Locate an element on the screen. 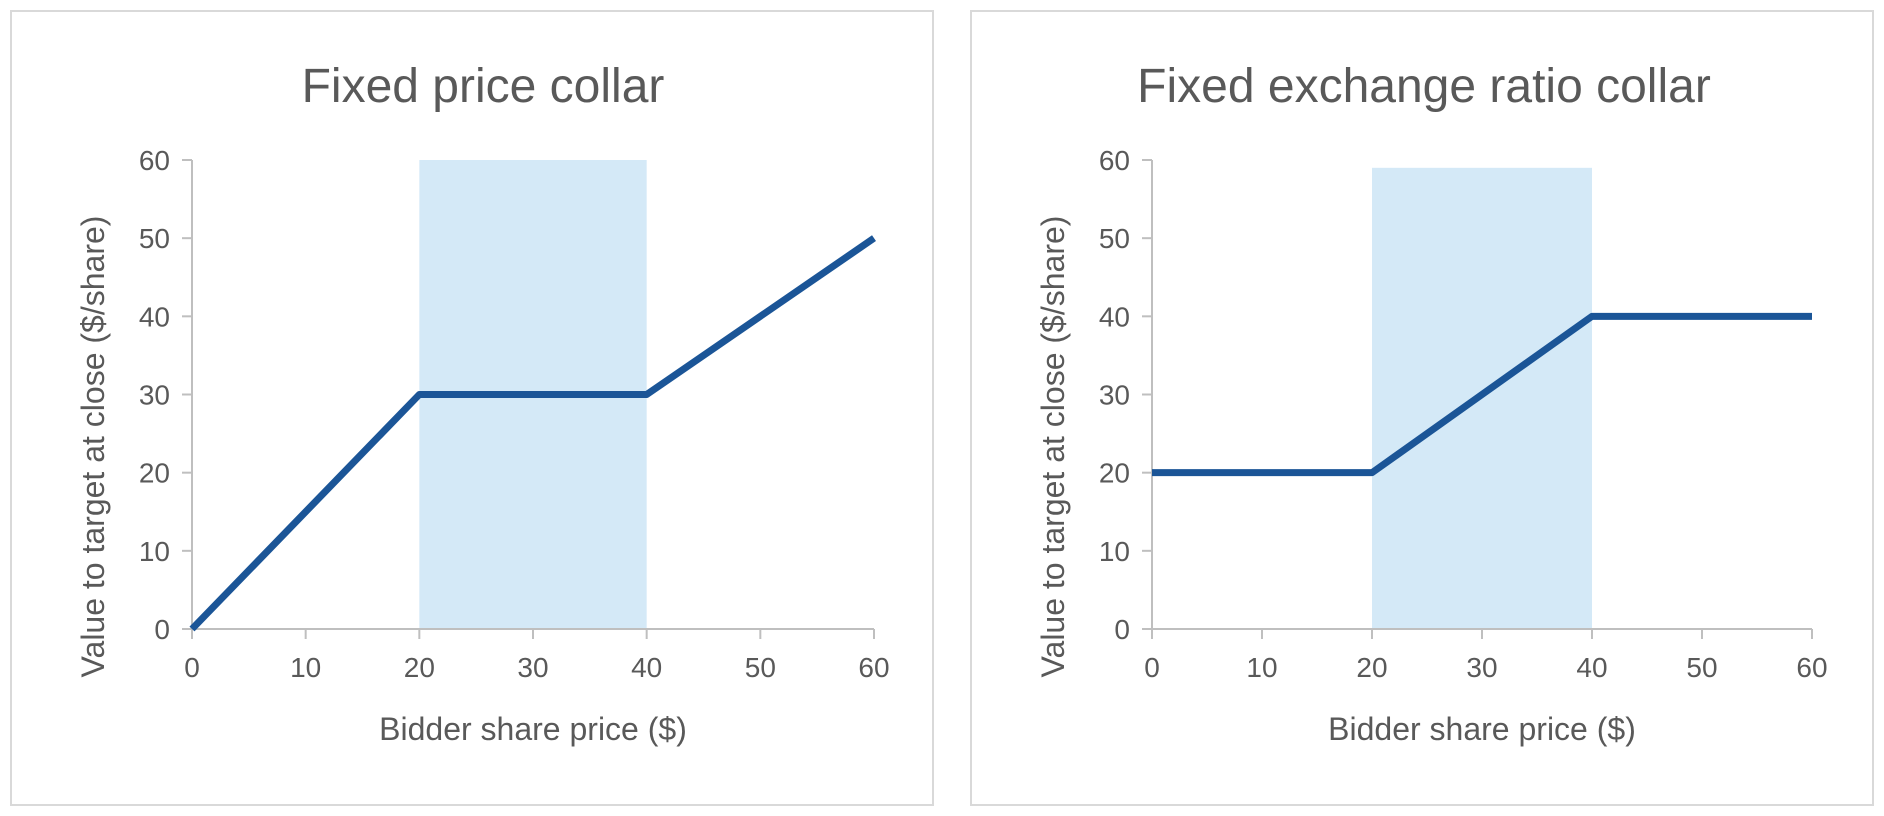  chart-title: Fixed exchange ratio collar is located at coordinates (1424, 86).